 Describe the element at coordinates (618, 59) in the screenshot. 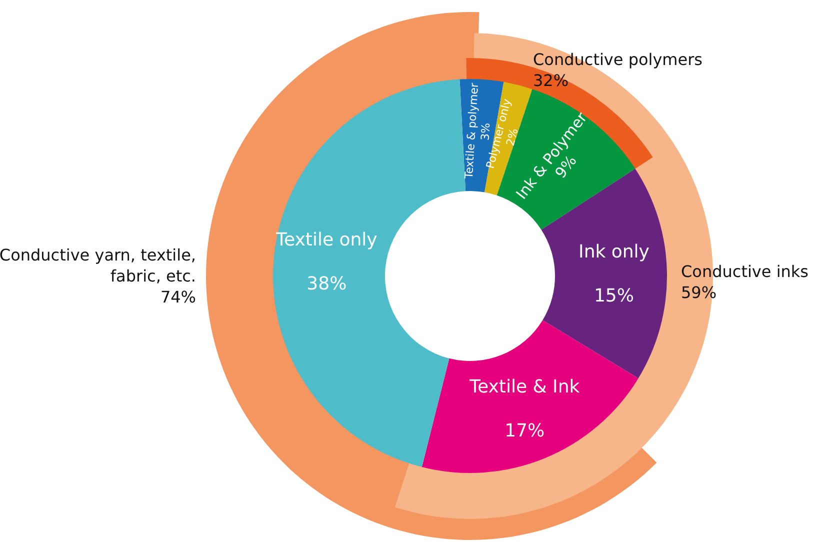

I see `category-label: Conductive polymers` at that location.